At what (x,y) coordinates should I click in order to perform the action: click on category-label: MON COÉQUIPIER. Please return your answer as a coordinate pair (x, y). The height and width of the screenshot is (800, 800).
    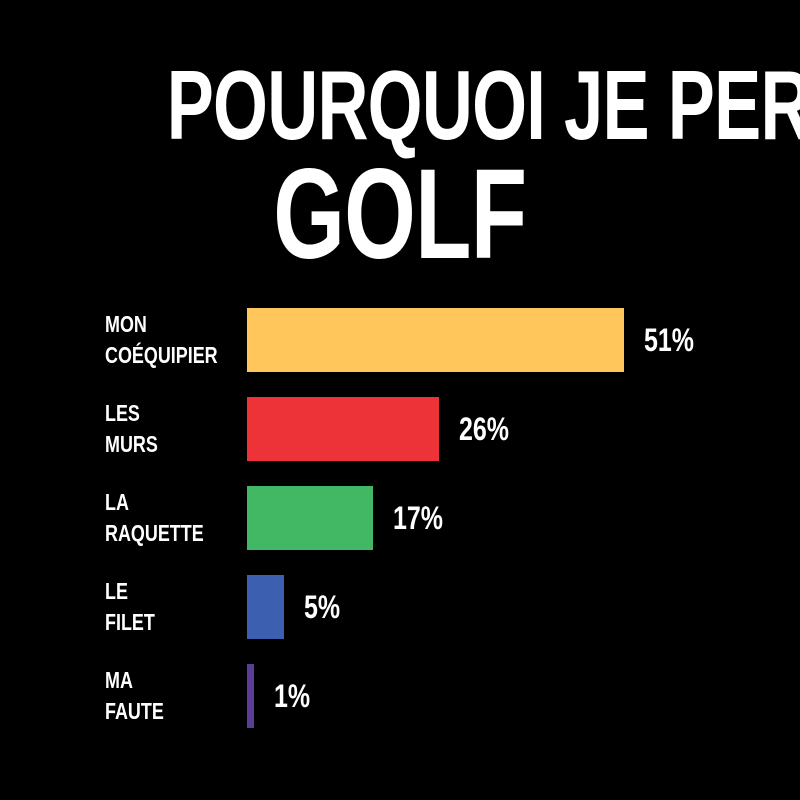
    Looking at the image, I should click on (161, 339).